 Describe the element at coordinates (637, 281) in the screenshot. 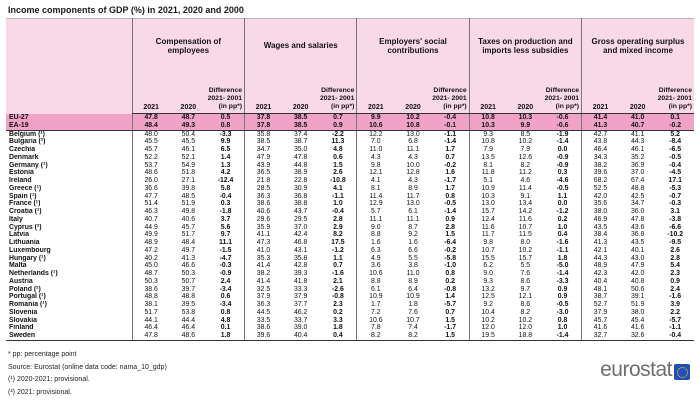

I see `value-cell: 40.8` at that location.